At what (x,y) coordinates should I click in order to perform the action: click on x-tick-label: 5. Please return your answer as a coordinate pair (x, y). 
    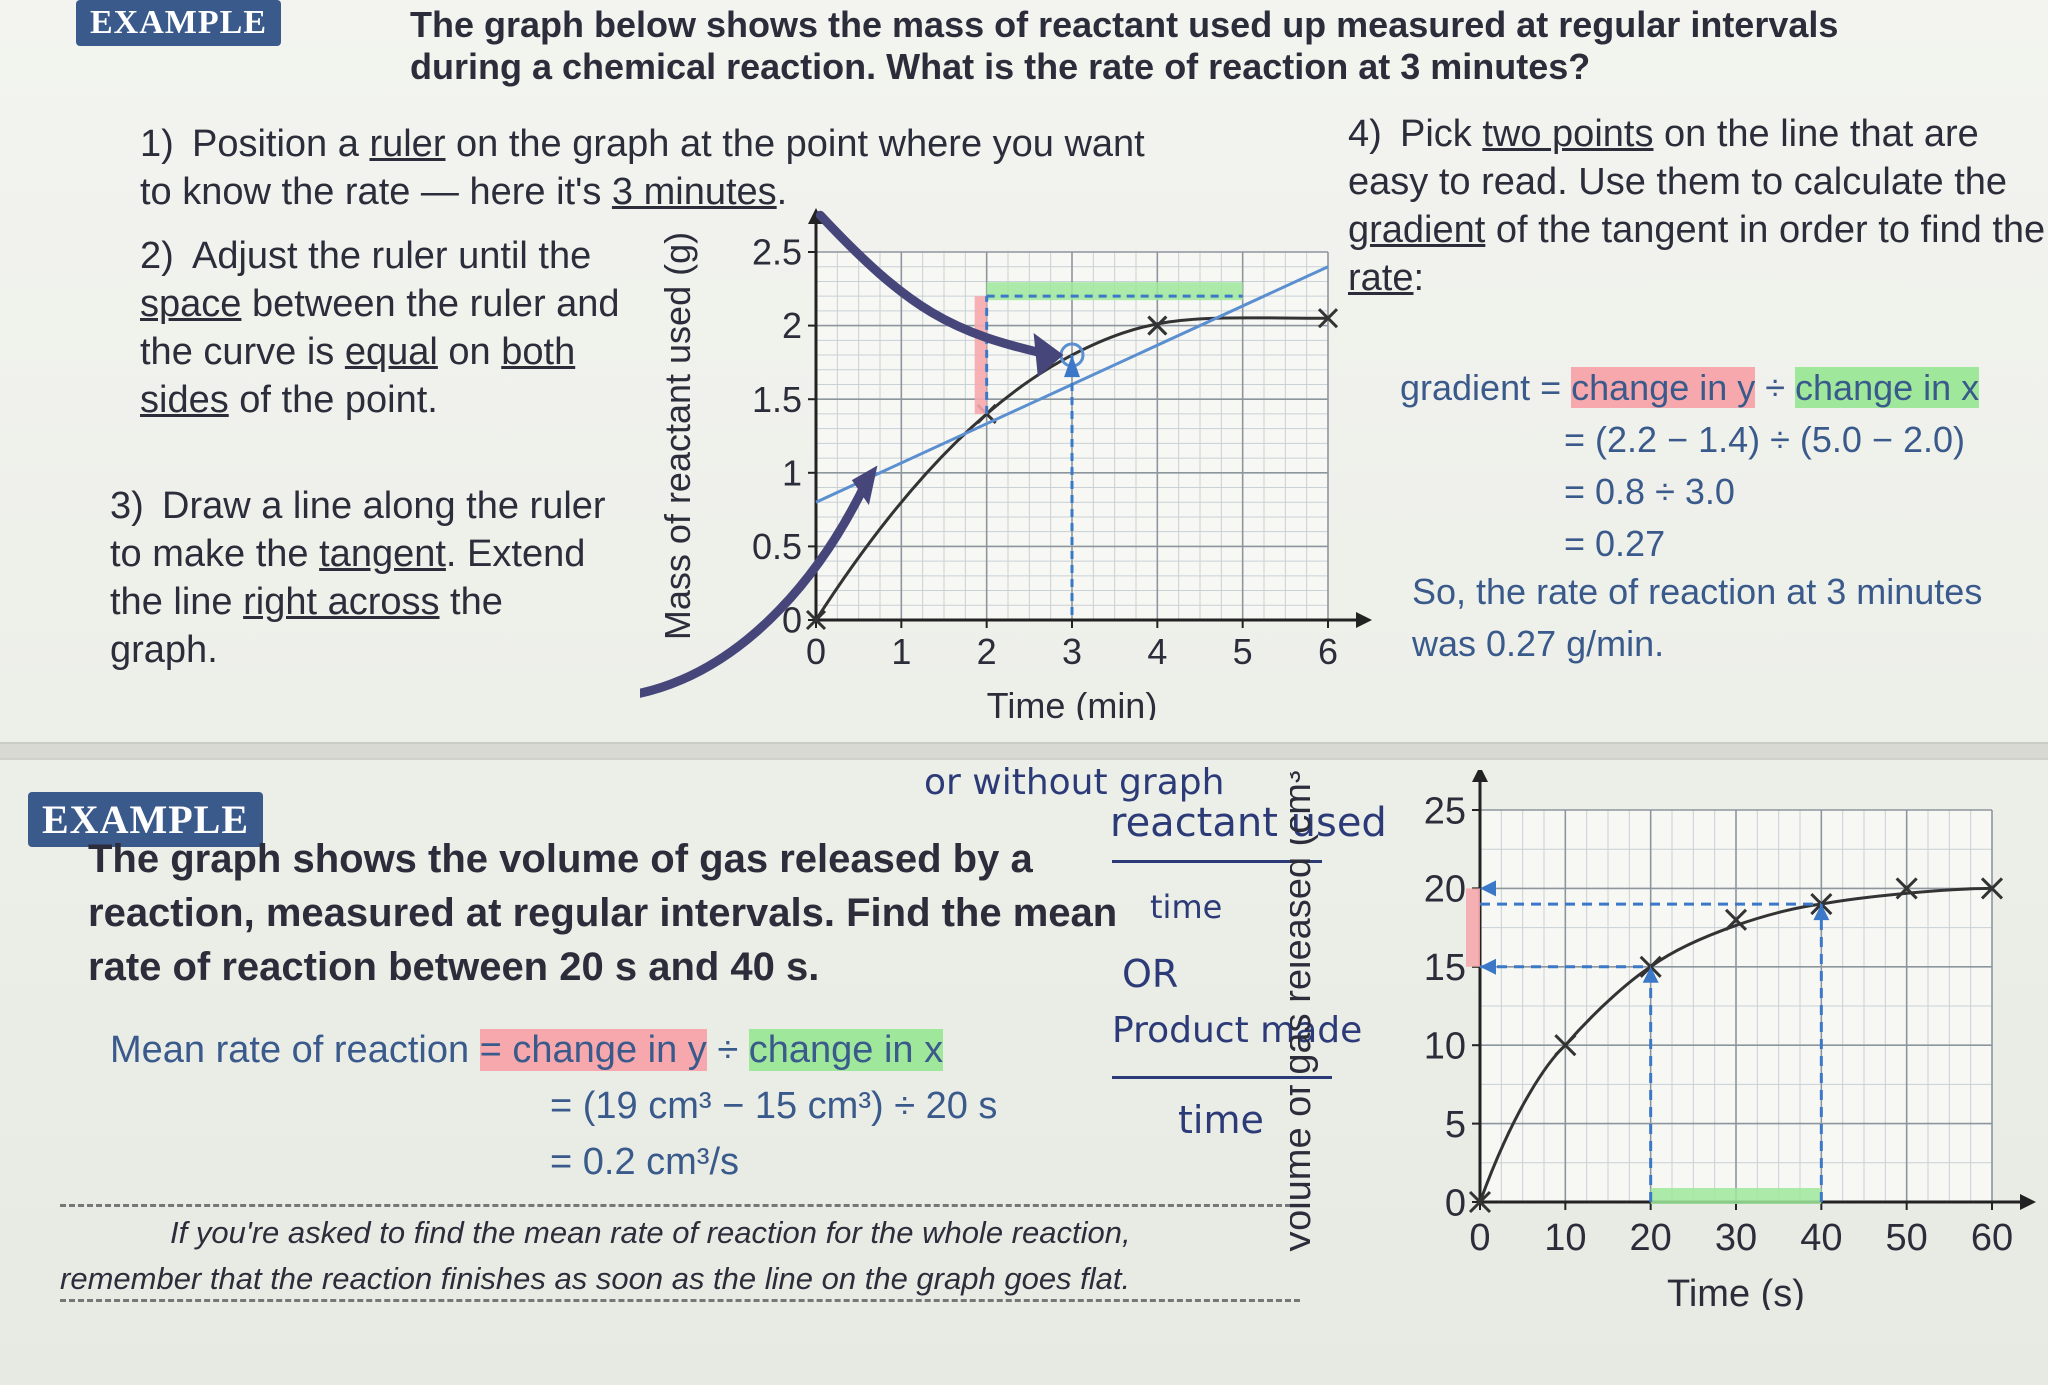
    Looking at the image, I should click on (1243, 651).